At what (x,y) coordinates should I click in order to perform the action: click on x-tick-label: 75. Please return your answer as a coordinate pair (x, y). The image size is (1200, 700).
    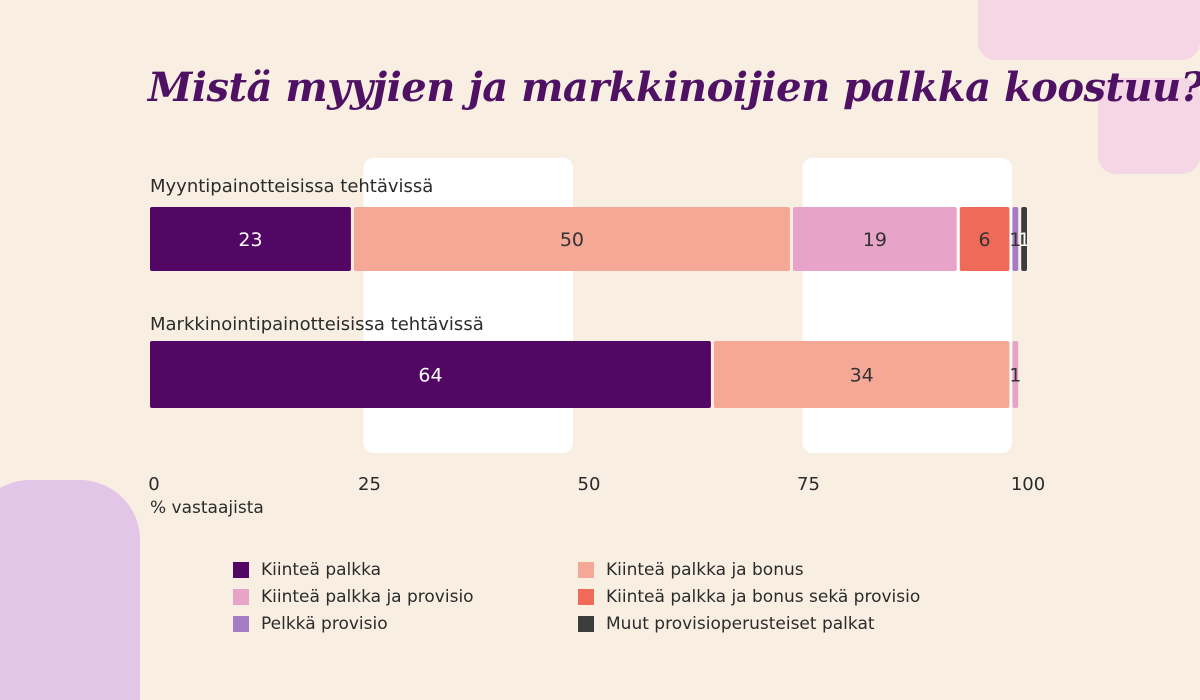
    Looking at the image, I should click on (808, 484).